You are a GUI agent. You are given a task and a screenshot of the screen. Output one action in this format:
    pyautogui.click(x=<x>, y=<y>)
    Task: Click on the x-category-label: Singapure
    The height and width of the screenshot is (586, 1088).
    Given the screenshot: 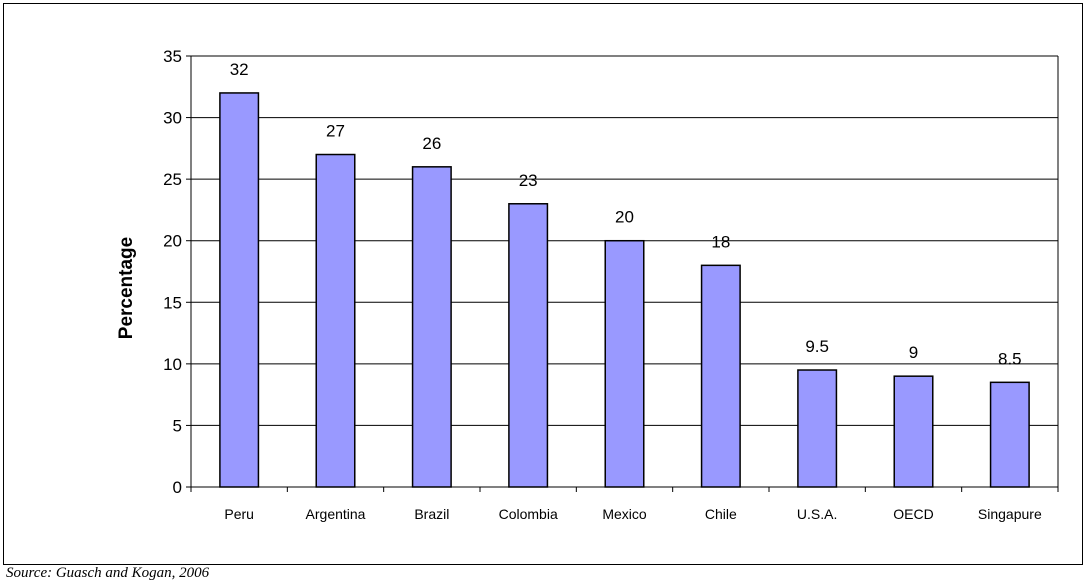 What is the action you would take?
    pyautogui.click(x=1010, y=514)
    